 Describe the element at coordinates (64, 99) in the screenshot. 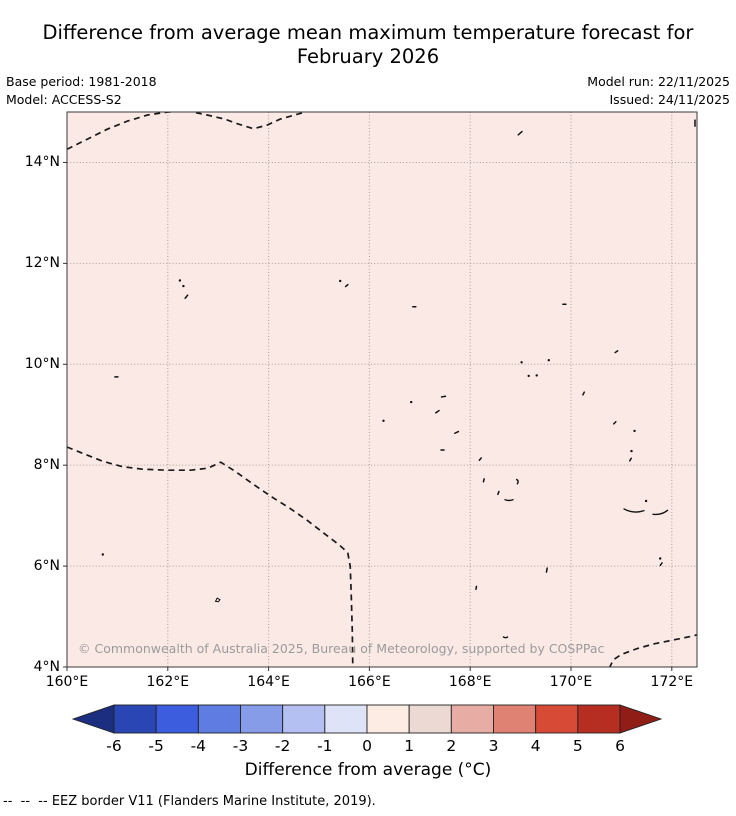

I see `model-text: Model: ACCESS-S2` at that location.